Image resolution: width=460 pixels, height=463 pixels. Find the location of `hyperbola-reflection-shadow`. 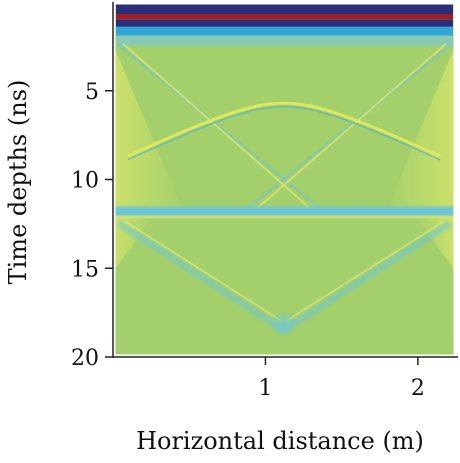

hyperbola-reflection-shadow is located at coordinates (284, 133).